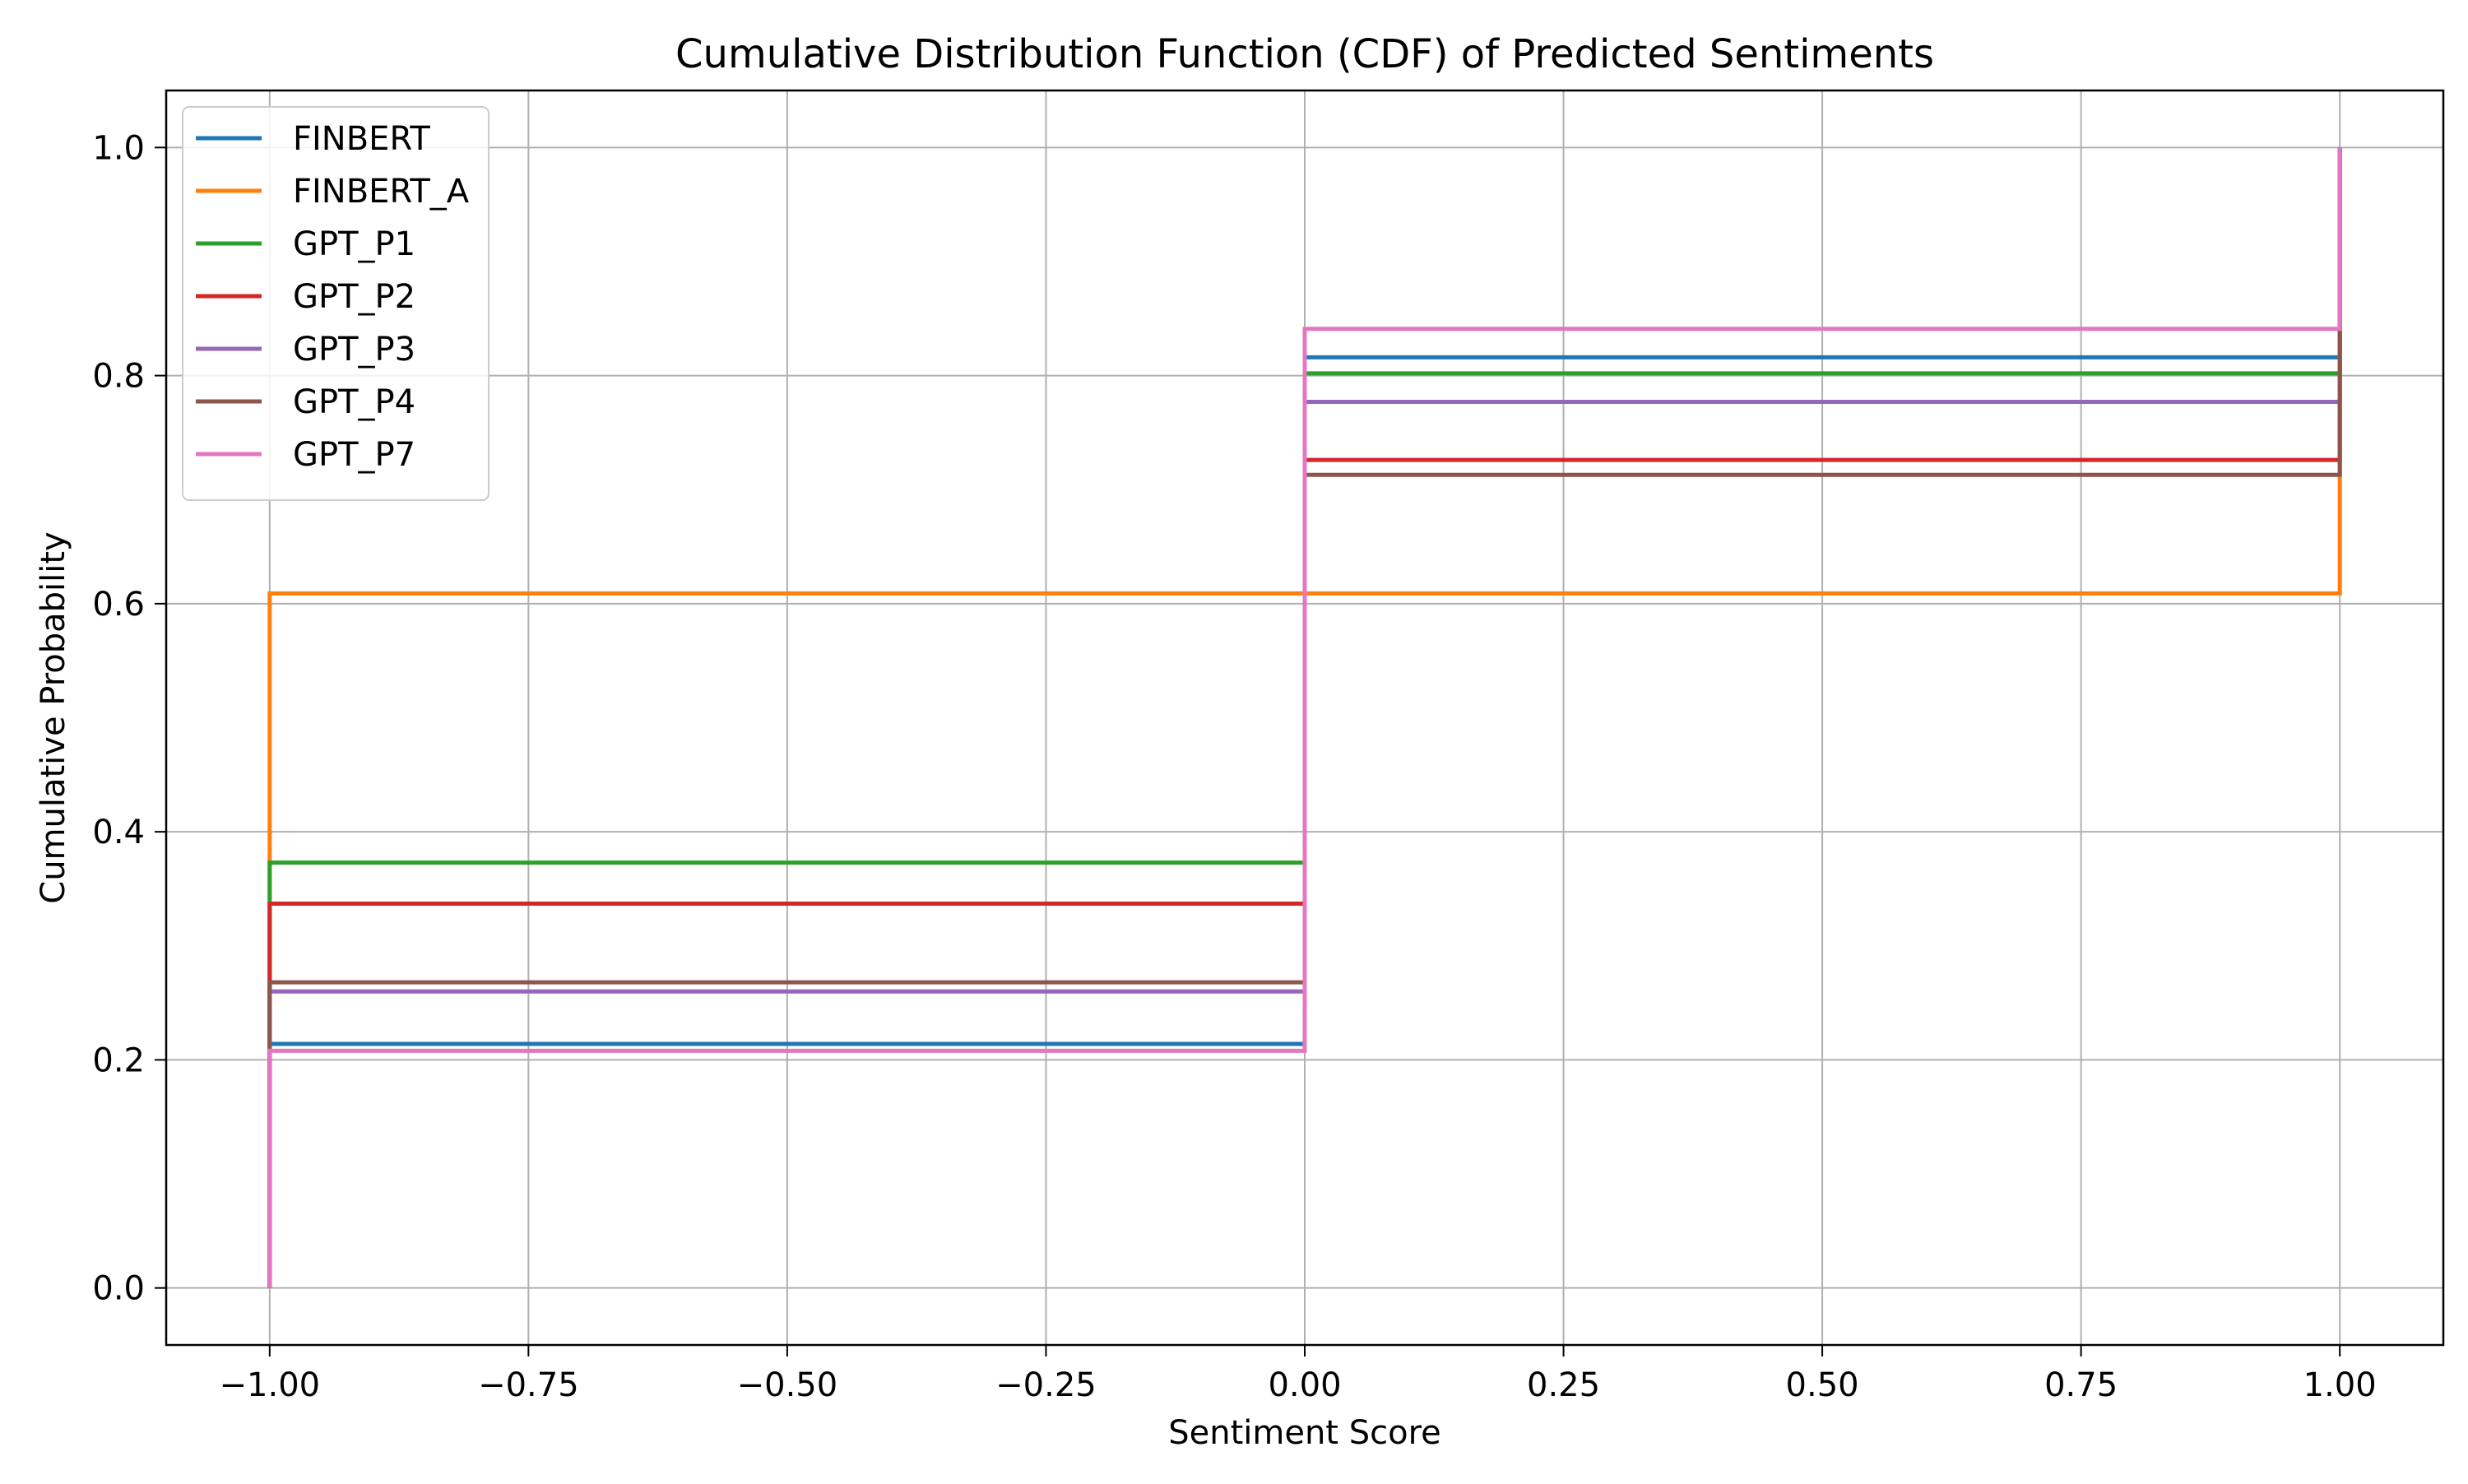 The image size is (2468, 1484). What do you see at coordinates (354, 402) in the screenshot?
I see `legend-label: GPT_P4` at bounding box center [354, 402].